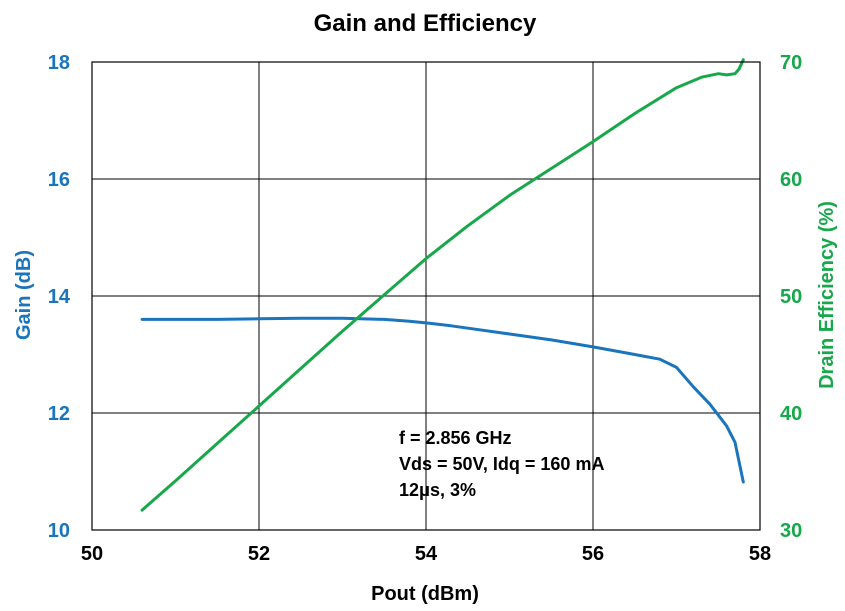 Image resolution: width=845 pixels, height=611 pixels. Describe the element at coordinates (455, 438) in the screenshot. I see `annotation-frequency: f = 2.856 GHz` at that location.